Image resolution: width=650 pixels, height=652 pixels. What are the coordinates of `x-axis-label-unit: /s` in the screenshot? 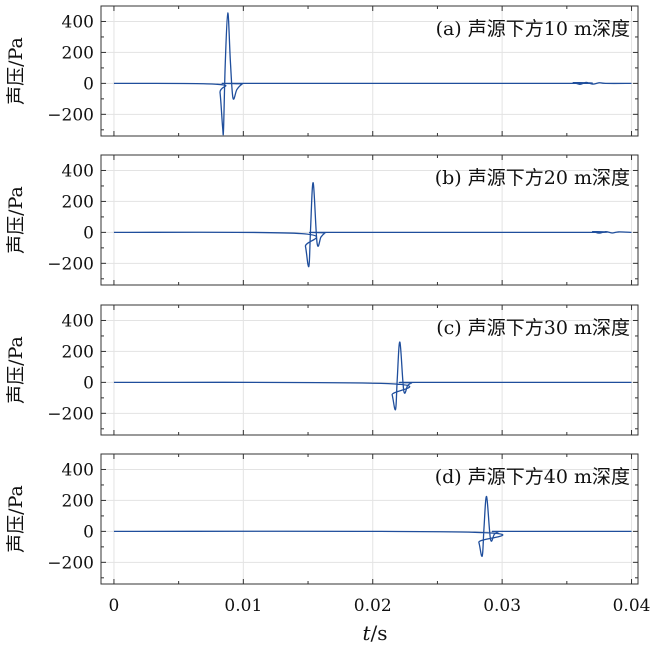 It's located at (379, 633).